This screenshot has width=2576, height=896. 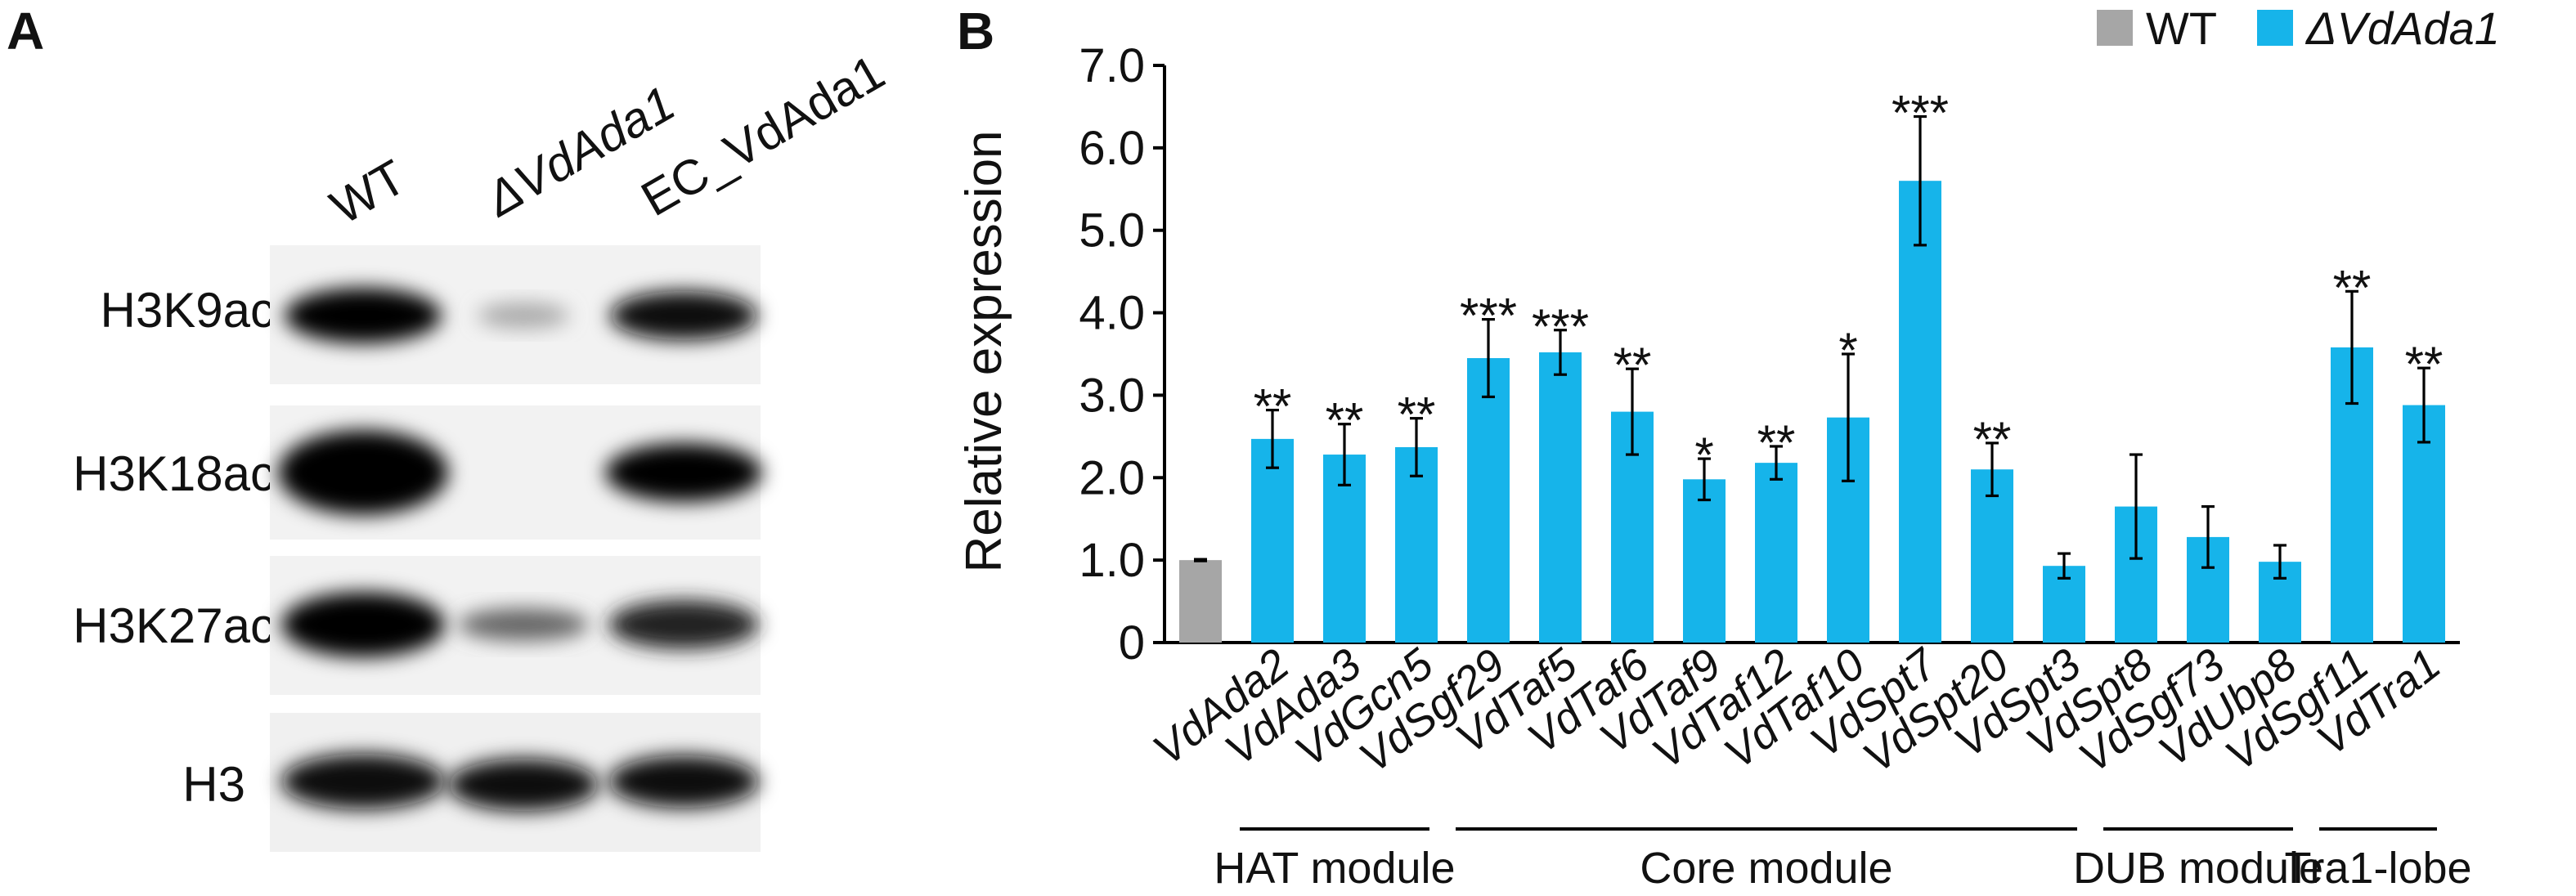 What do you see at coordinates (174, 474) in the screenshot?
I see `row-label: H3K18ac` at bounding box center [174, 474].